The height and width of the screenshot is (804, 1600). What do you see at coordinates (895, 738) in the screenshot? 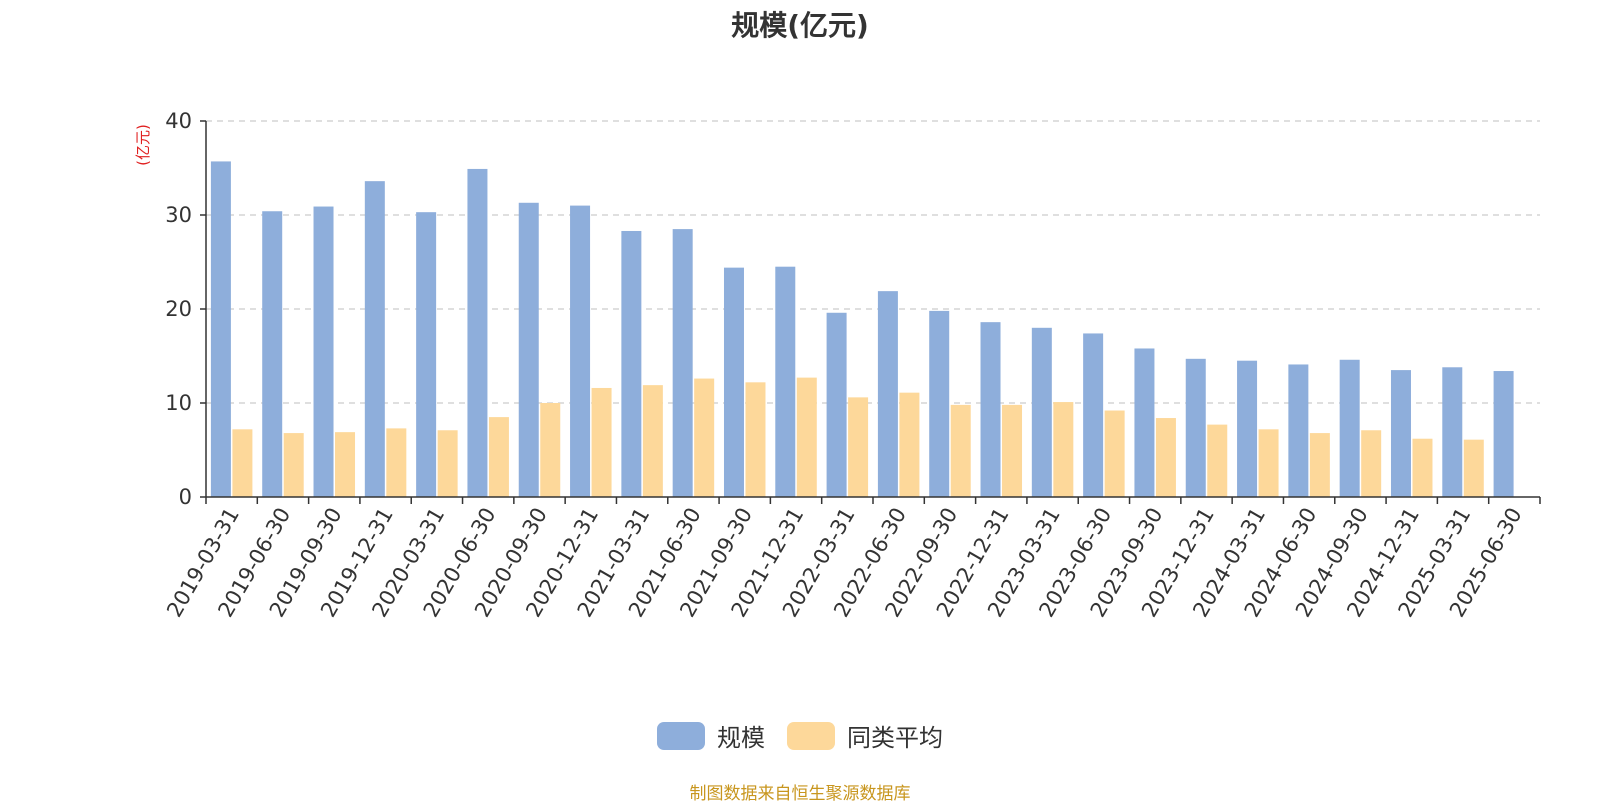
I see `legend-label-peer-average: 同类平均` at bounding box center [895, 738].